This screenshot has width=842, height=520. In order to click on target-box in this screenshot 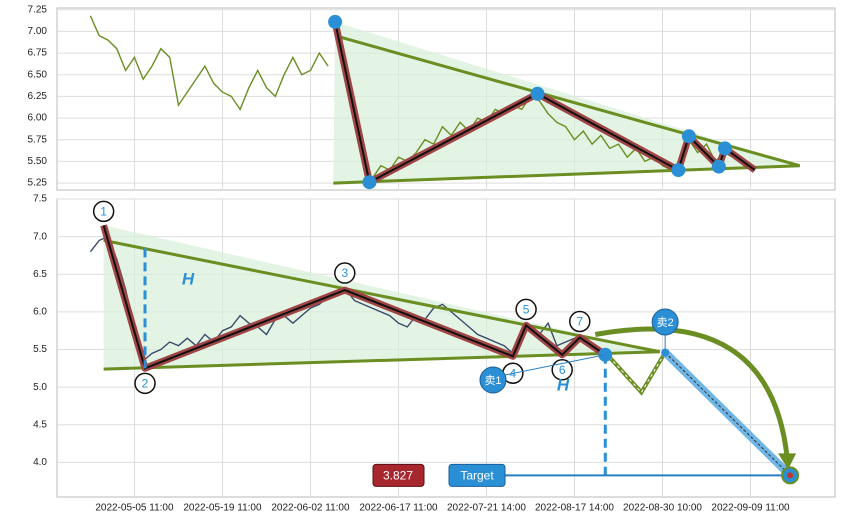, I will do `click(477, 475)`.